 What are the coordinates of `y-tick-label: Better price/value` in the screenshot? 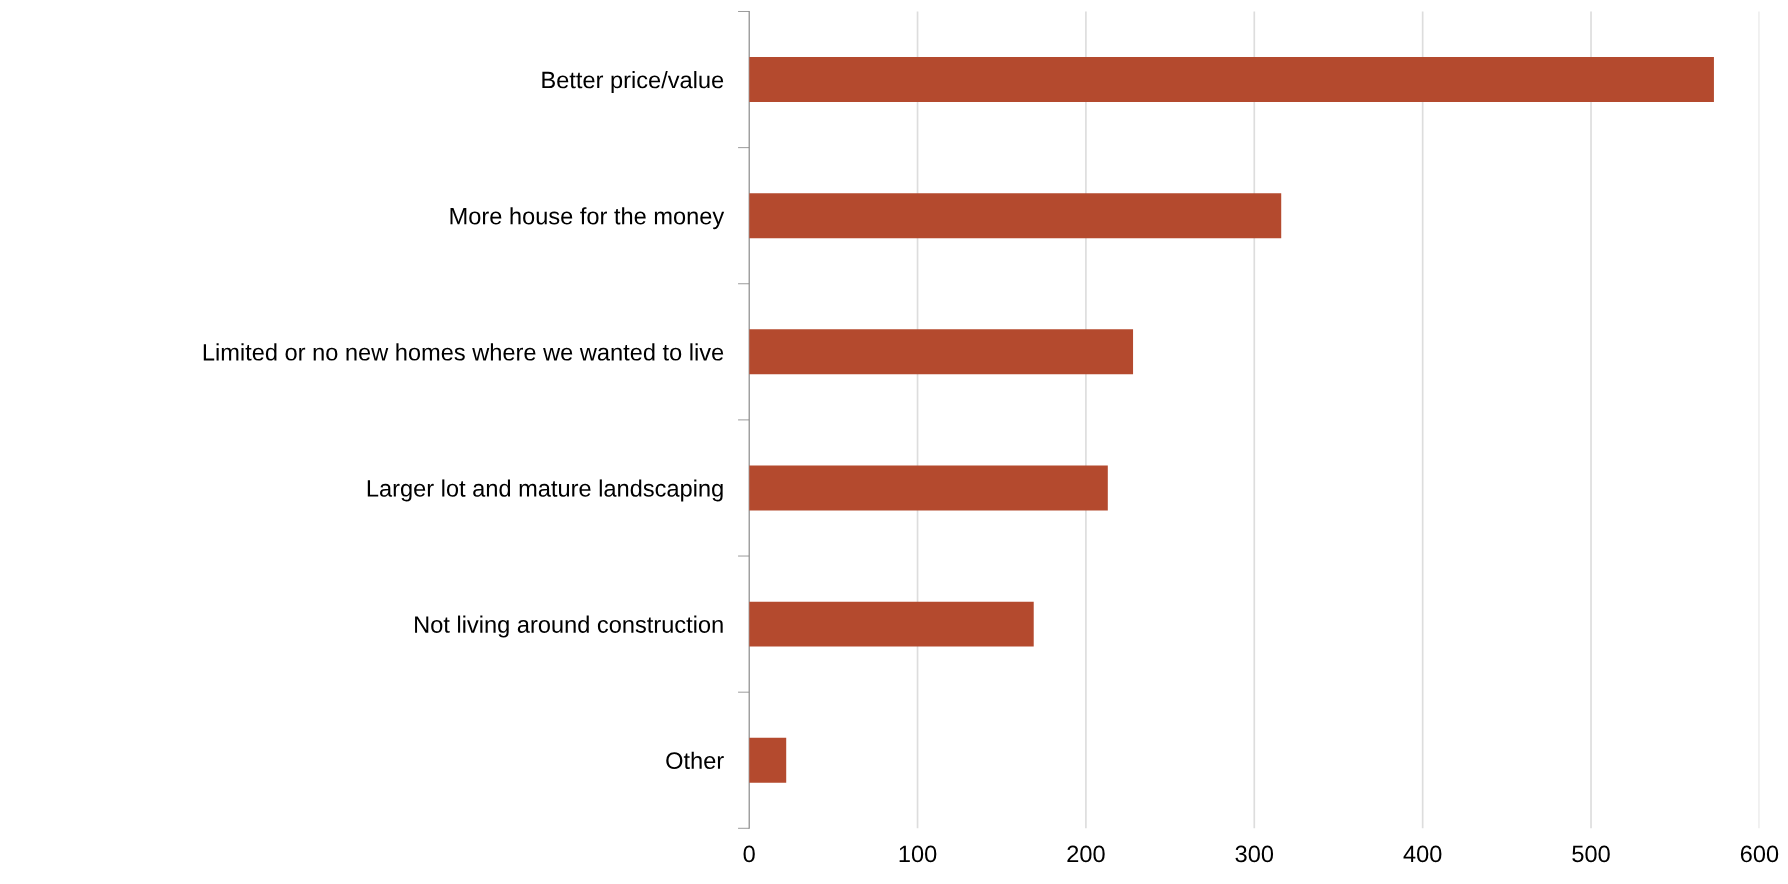 It's located at (633, 82).